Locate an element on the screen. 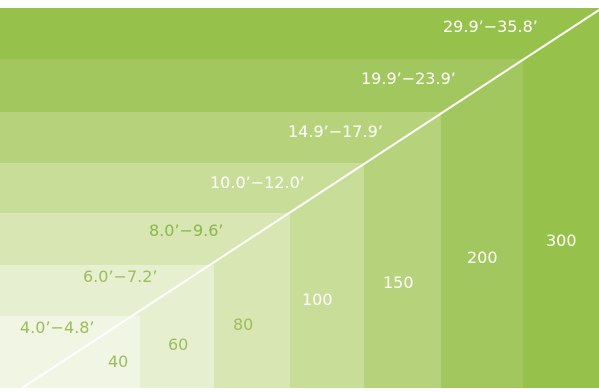 Image resolution: width=599 pixels, height=392 pixels. range-label-3: 8.0’−9.6’ is located at coordinates (186, 230).